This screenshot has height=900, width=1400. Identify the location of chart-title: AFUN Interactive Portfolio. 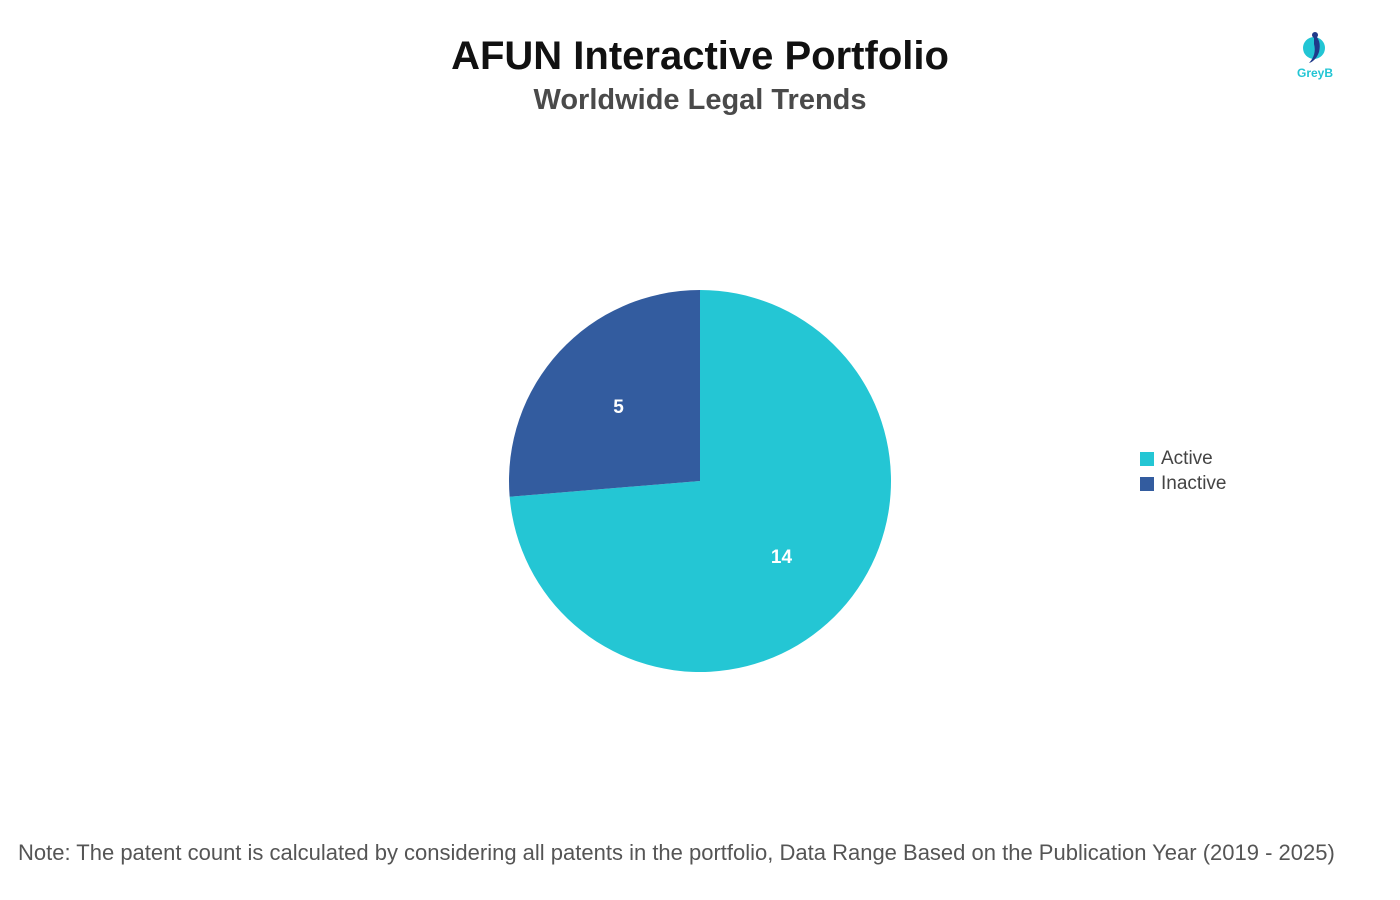
(700, 56).